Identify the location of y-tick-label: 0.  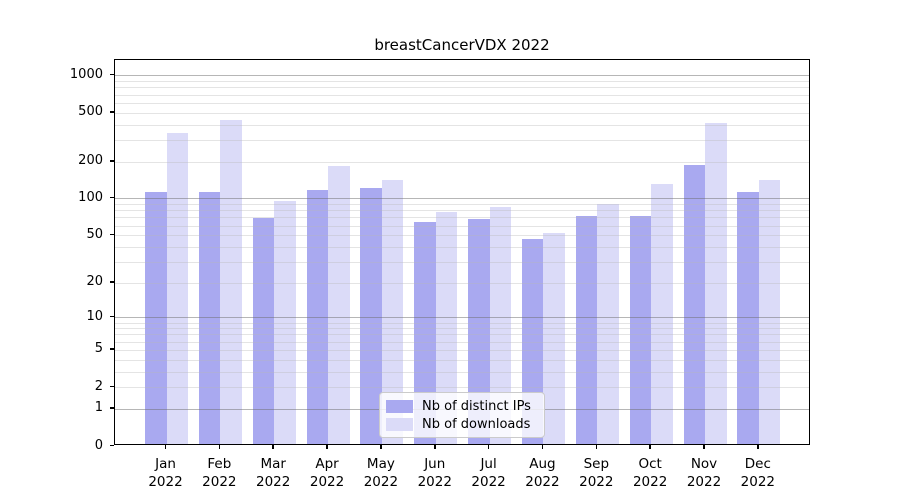
(98, 445).